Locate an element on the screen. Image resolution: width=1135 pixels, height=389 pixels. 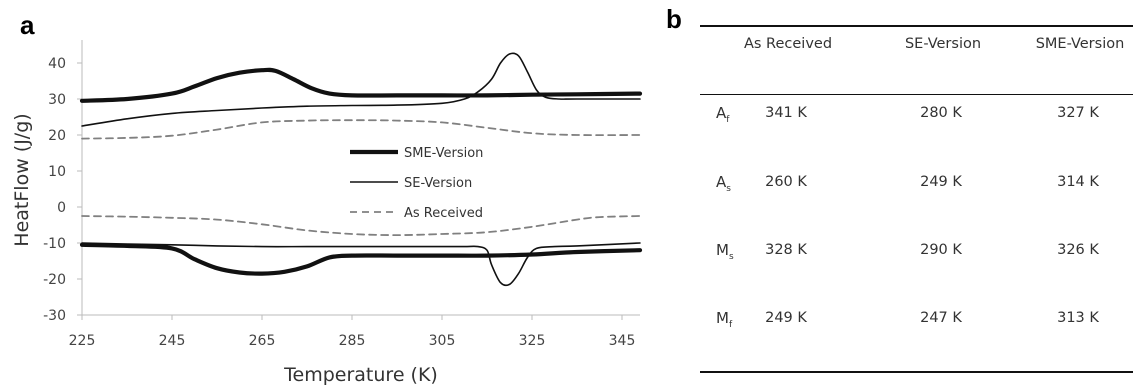
se-version-heating-line is located at coordinates (361, 89).